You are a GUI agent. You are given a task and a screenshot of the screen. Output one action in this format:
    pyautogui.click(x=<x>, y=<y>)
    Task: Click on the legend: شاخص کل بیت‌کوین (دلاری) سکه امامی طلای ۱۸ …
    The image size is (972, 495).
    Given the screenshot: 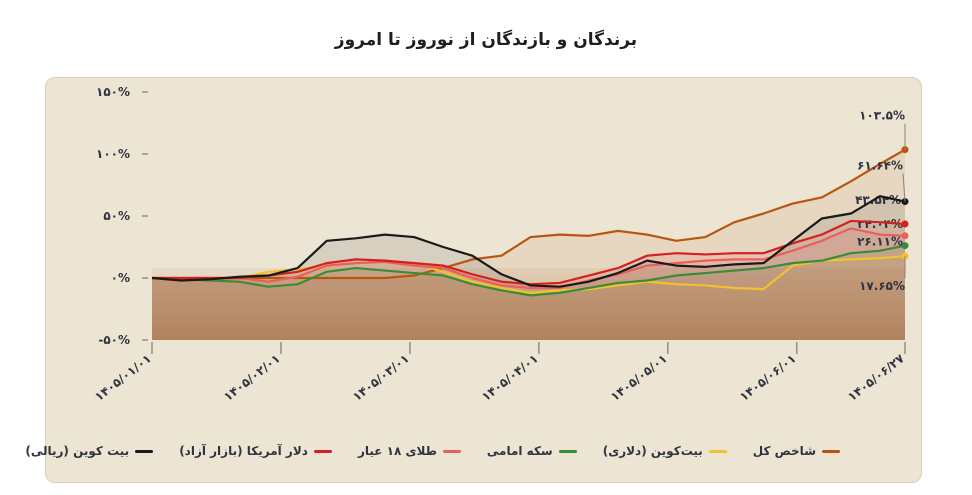 What is the action you would take?
    pyautogui.click(x=432, y=451)
    